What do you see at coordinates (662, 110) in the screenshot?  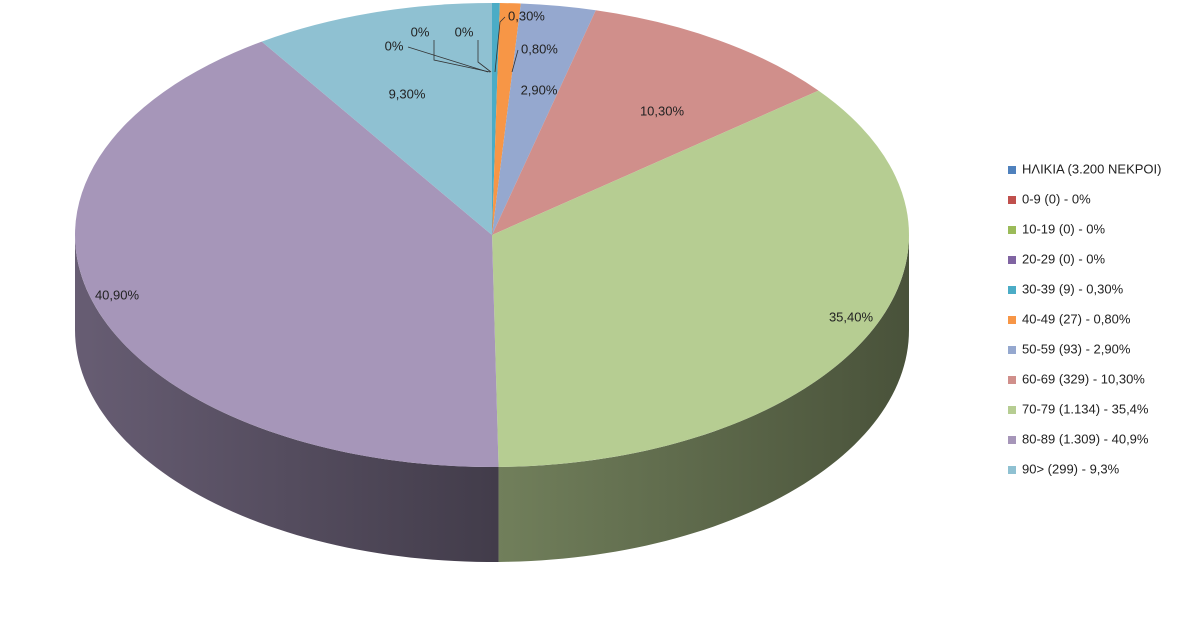 I see `data-label: 10,30%` at bounding box center [662, 110].